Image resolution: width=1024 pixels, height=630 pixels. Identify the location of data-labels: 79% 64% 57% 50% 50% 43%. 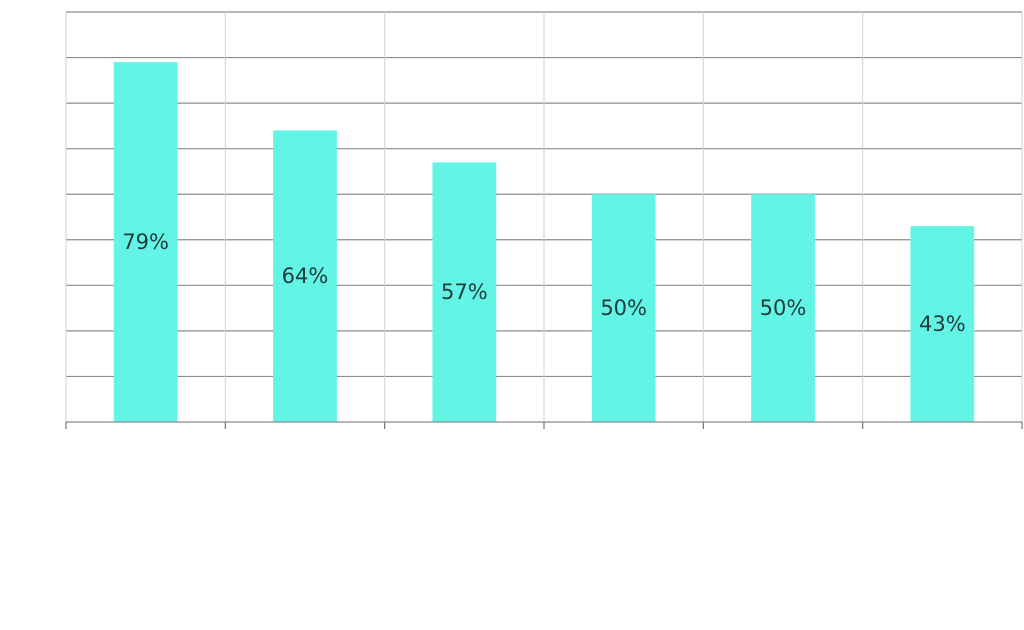
(543, 283).